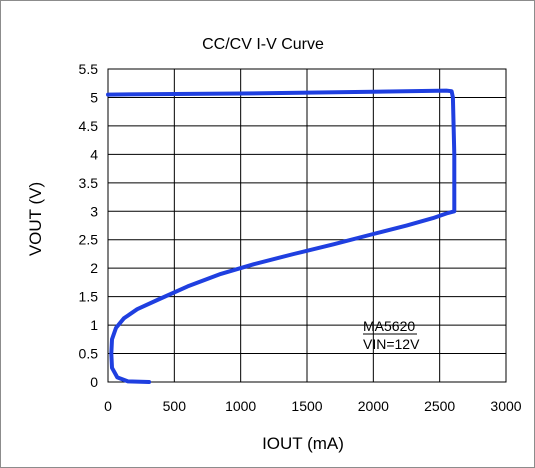  I want to click on annotation-vin: VIN=12V, so click(391, 344).